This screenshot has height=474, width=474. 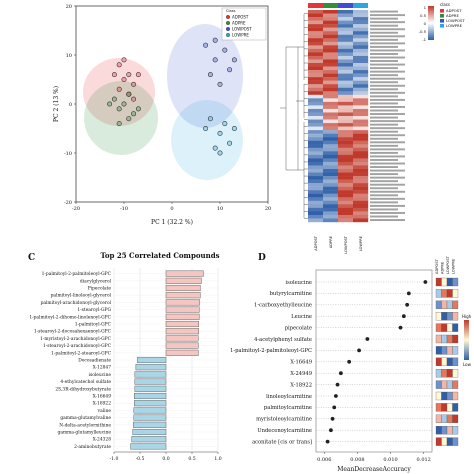 I want to click on bar-category-label: diacylglycerol, so click(x=96, y=281).